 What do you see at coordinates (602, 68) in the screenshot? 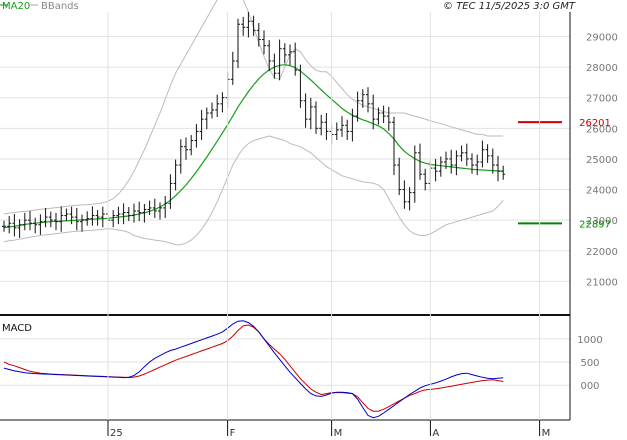
I see `price-y-tick-label: 28000` at bounding box center [602, 68].